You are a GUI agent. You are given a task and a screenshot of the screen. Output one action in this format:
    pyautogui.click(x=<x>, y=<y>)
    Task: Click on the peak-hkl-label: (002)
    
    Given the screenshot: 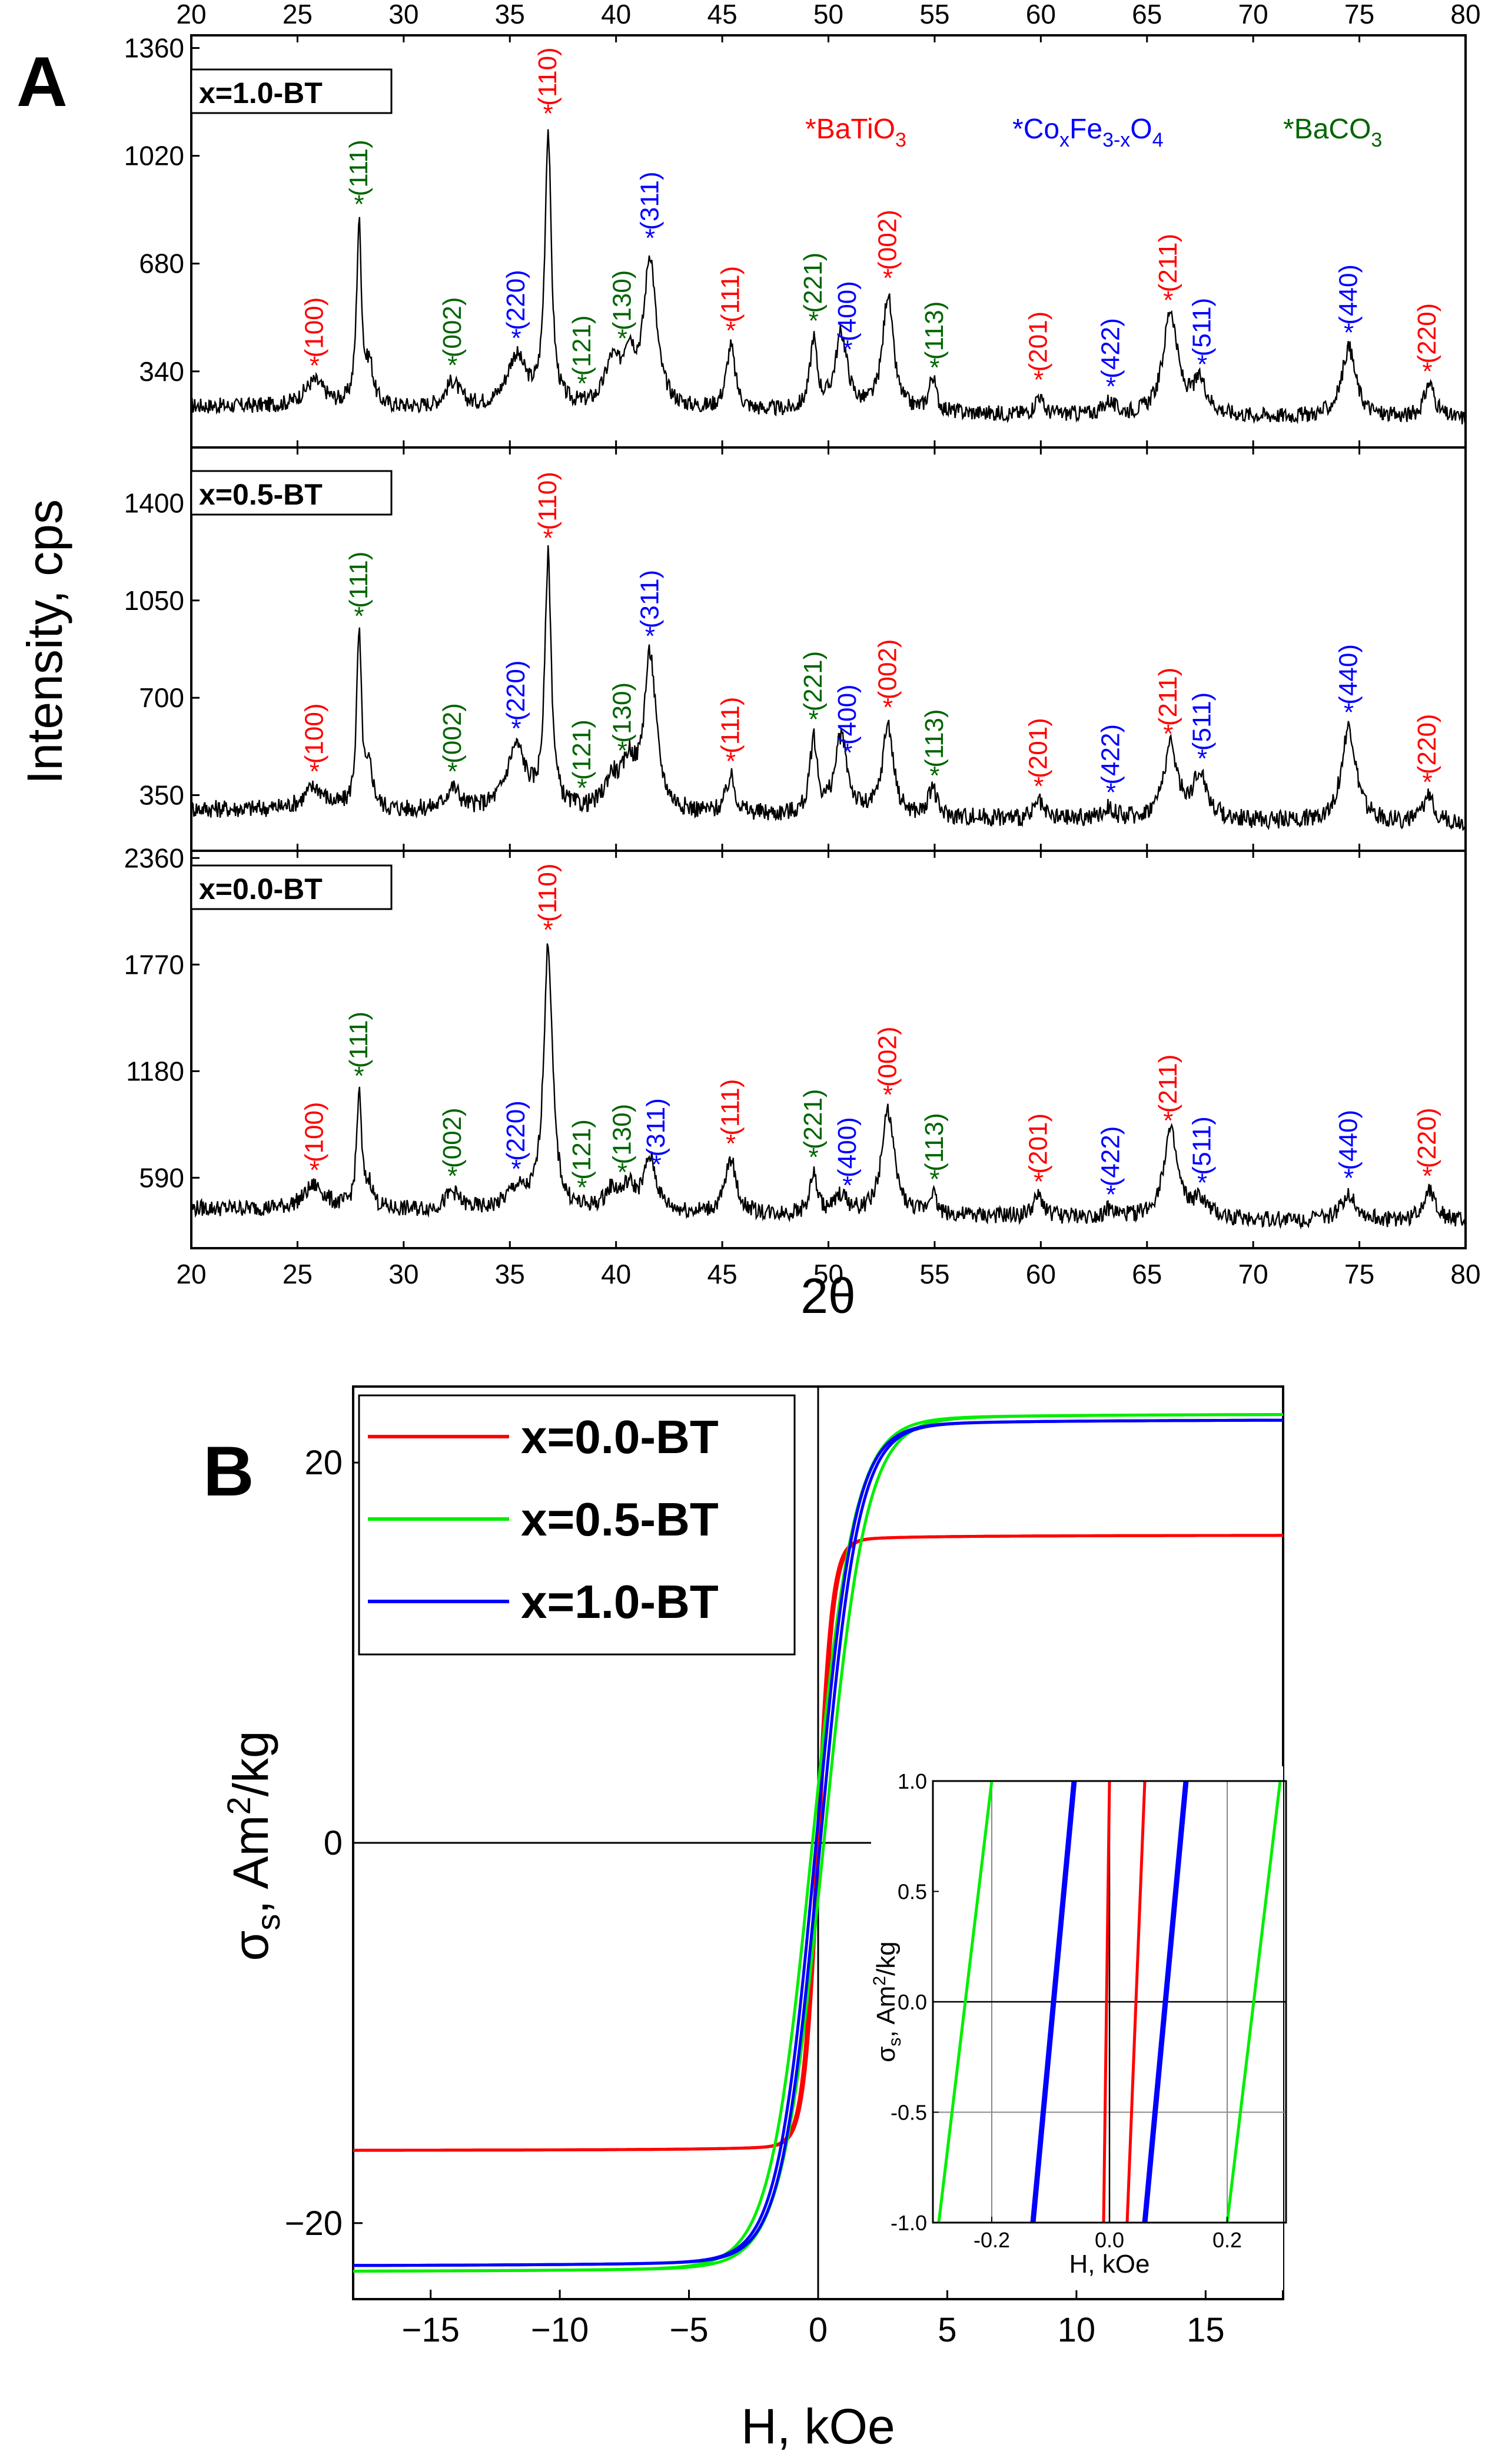 What is the action you would take?
    pyautogui.click(x=887, y=240)
    